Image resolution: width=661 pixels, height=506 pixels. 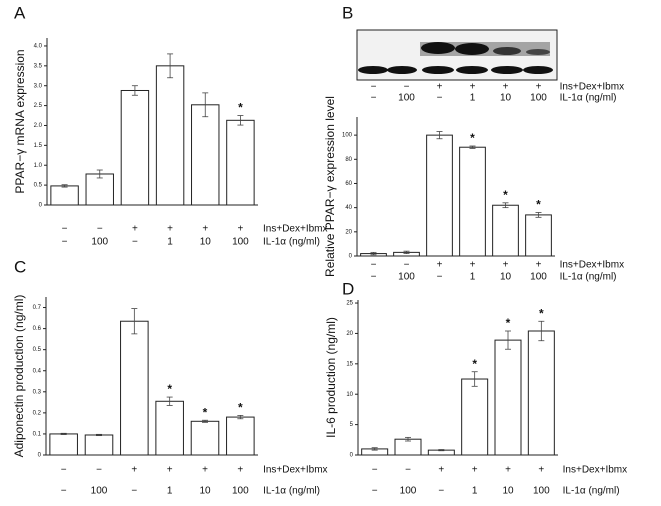 I want to click on y-axis-label: IL-6 production (ng/ml), so click(x=331, y=377).